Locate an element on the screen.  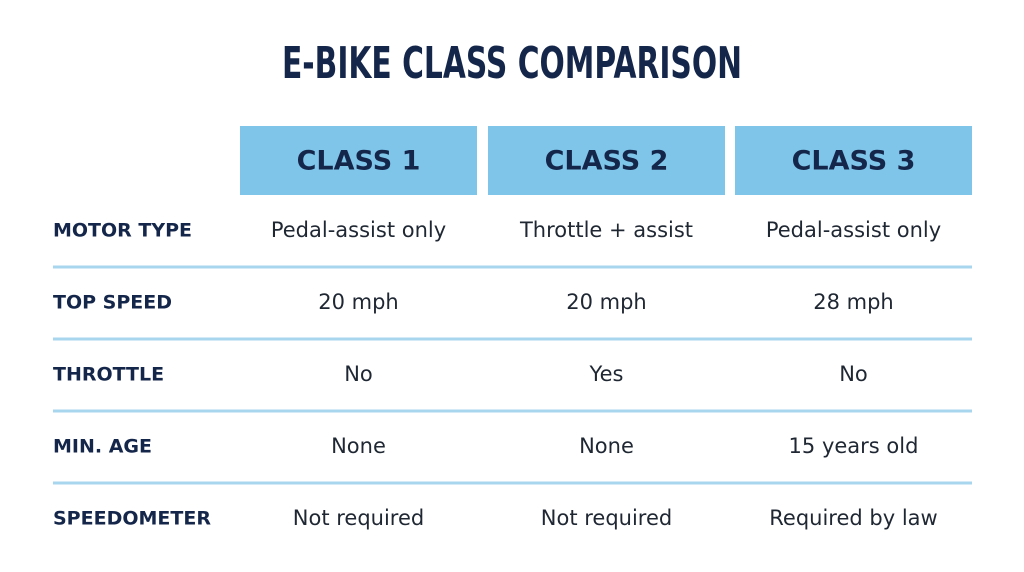
table-cell: Required by law is located at coordinates (853, 518).